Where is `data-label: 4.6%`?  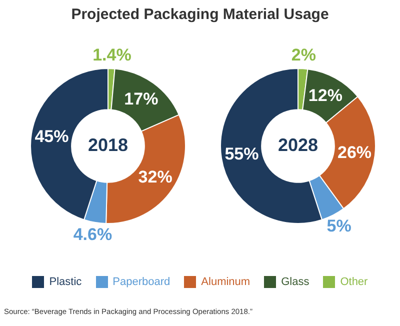
data-label: 4.6% is located at coordinates (92, 234).